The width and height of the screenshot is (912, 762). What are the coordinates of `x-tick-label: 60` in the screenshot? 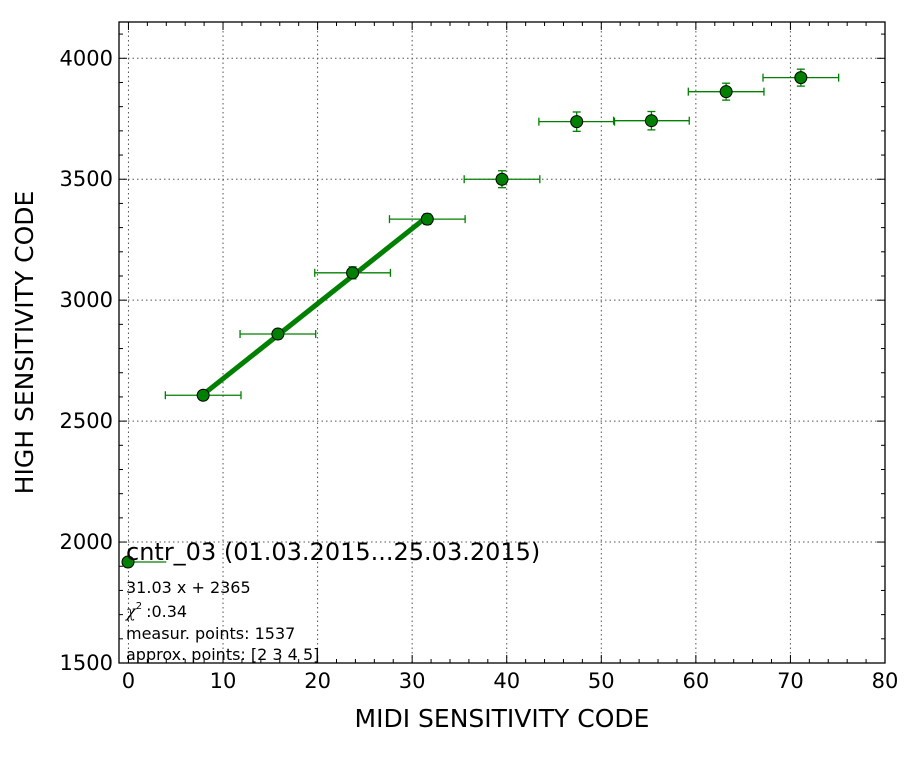 It's located at (695, 681).